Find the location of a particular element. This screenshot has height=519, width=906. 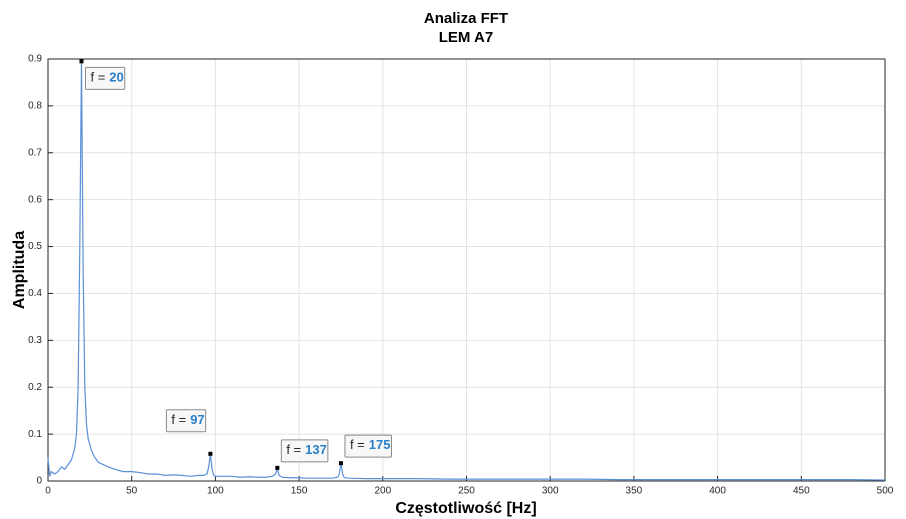

datatip: f = 20 is located at coordinates (105, 78).